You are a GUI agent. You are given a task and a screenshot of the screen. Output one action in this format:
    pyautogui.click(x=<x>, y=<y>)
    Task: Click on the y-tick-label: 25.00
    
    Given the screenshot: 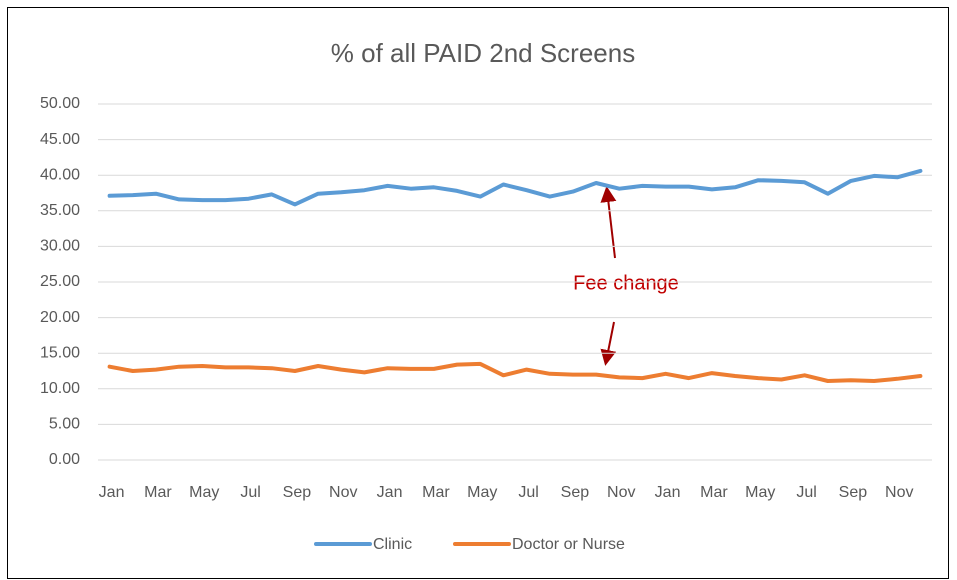 What is the action you would take?
    pyautogui.click(x=60, y=281)
    